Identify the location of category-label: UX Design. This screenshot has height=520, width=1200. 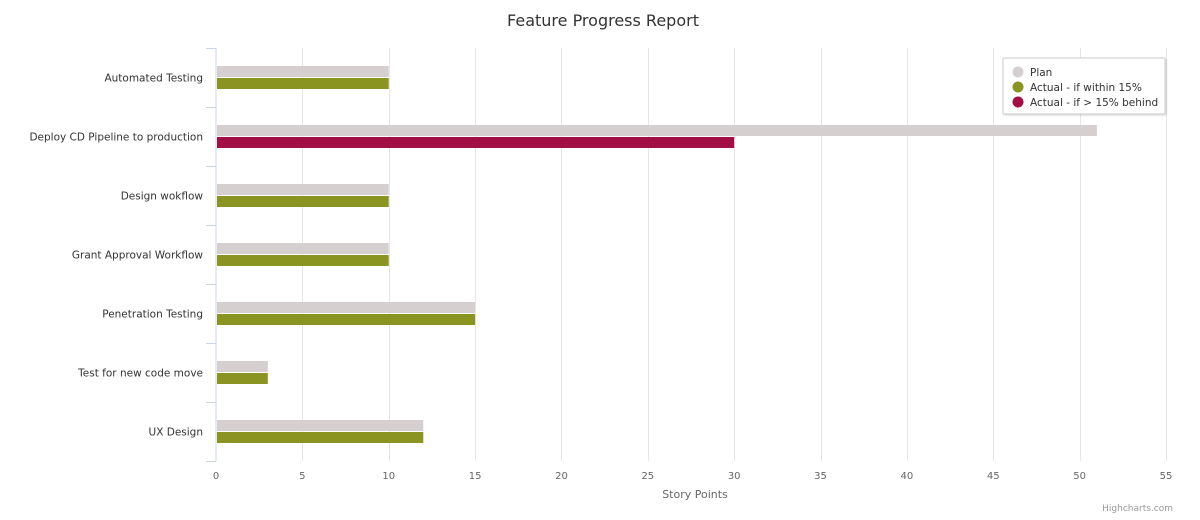
(176, 433).